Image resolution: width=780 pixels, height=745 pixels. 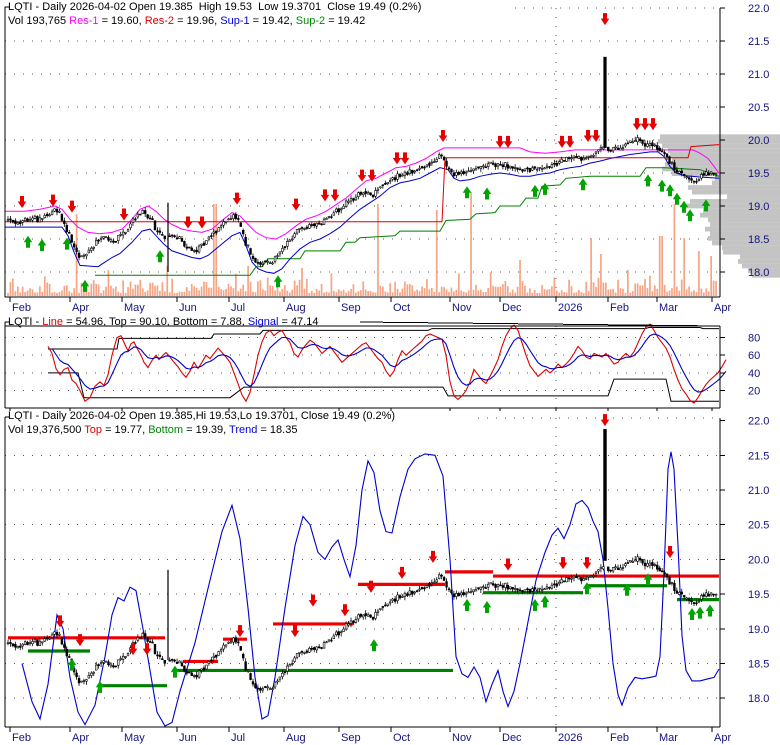 I want to click on svg-text: 60, so click(x=754, y=356).